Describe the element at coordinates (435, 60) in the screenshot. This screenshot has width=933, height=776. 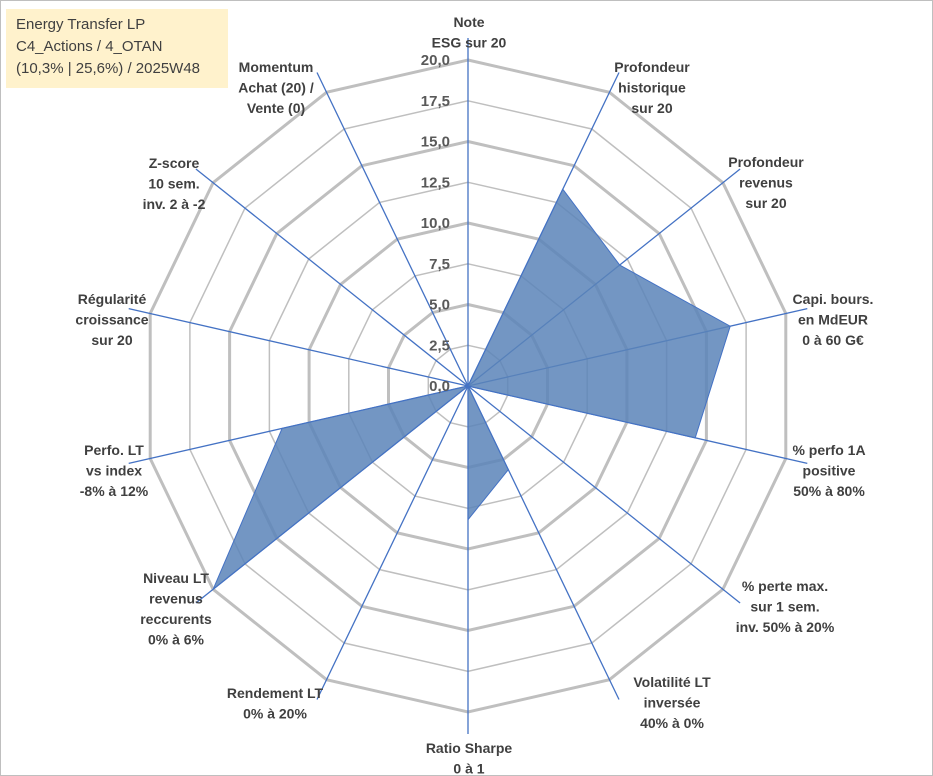
I see `tick-label: 20,0` at that location.